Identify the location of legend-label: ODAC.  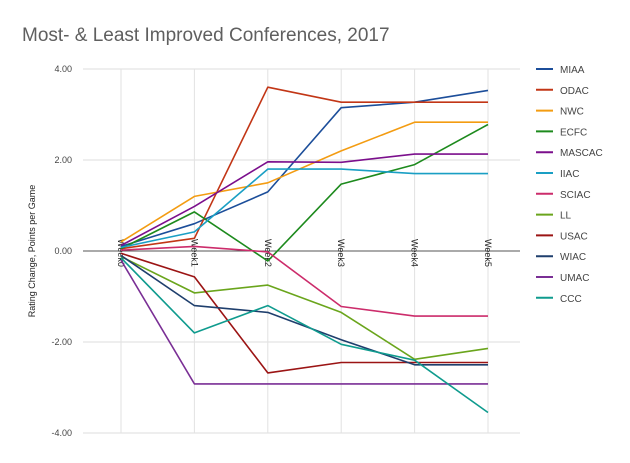
(574, 91).